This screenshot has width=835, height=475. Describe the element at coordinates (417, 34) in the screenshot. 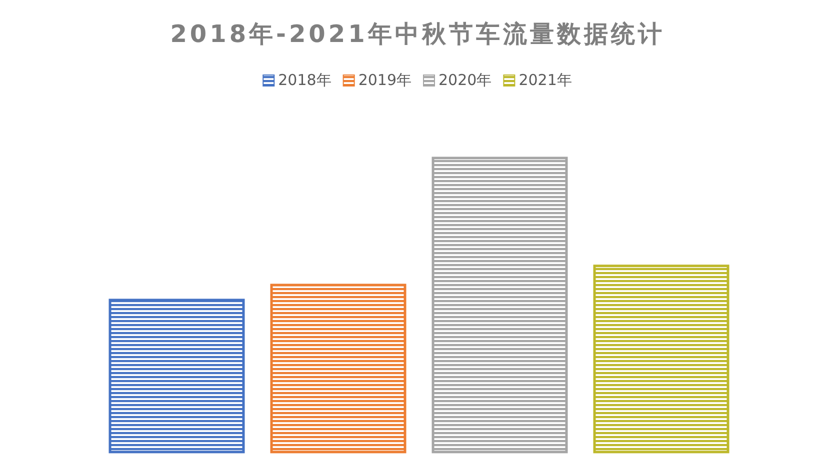

I see `chart-title: 2018年-2021年中秋节车流量数据统计` at that location.